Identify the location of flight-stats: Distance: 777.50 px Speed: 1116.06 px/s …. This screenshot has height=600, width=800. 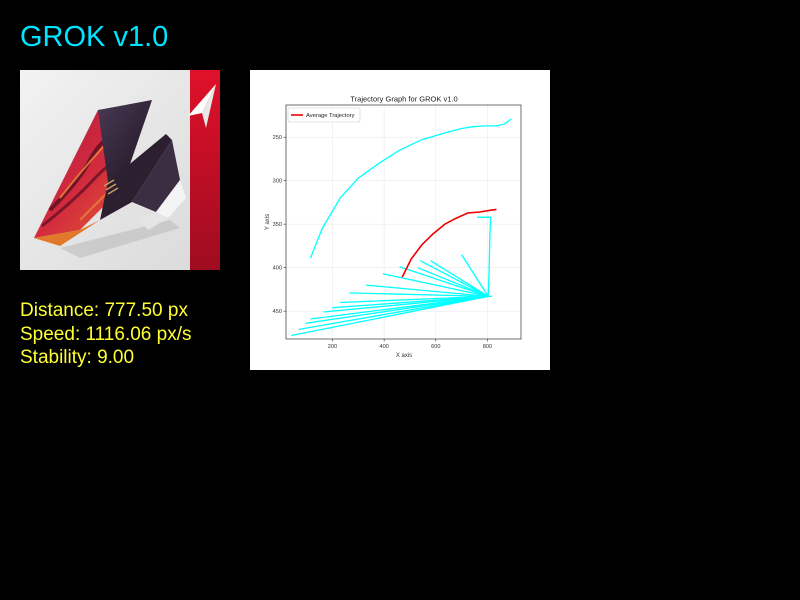
(105, 334).